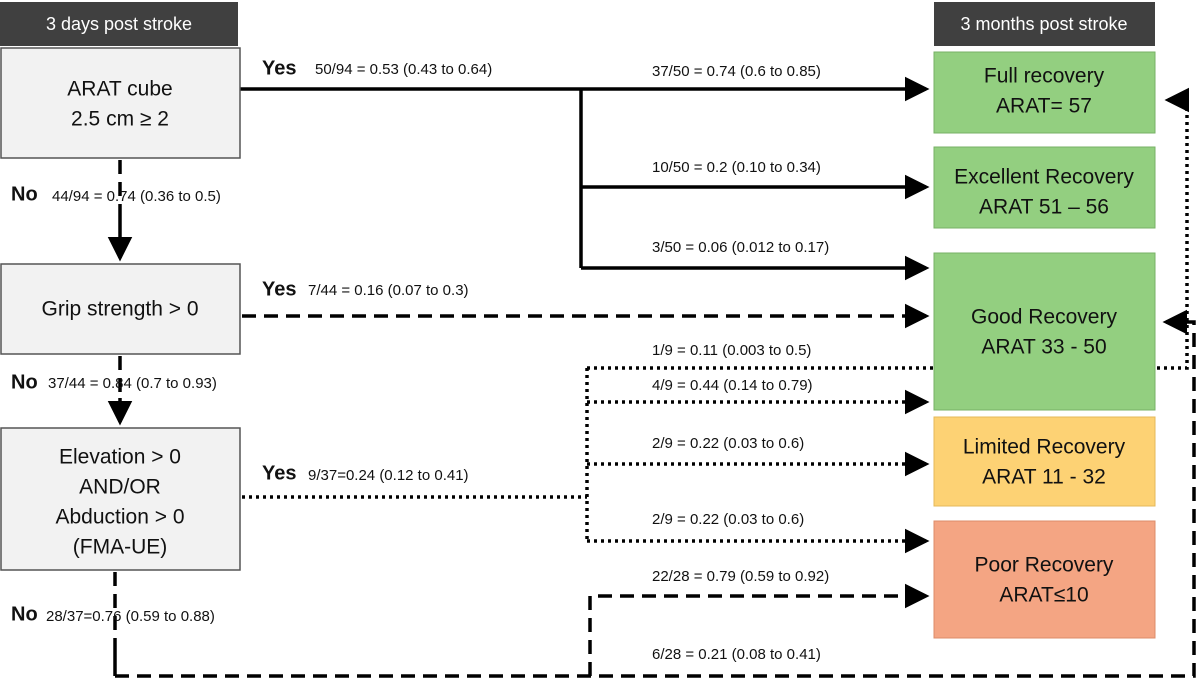 The height and width of the screenshot is (680, 1200). I want to click on path-probability: 37/50 = 0.74 (0.6 to 0.85), so click(736, 71).